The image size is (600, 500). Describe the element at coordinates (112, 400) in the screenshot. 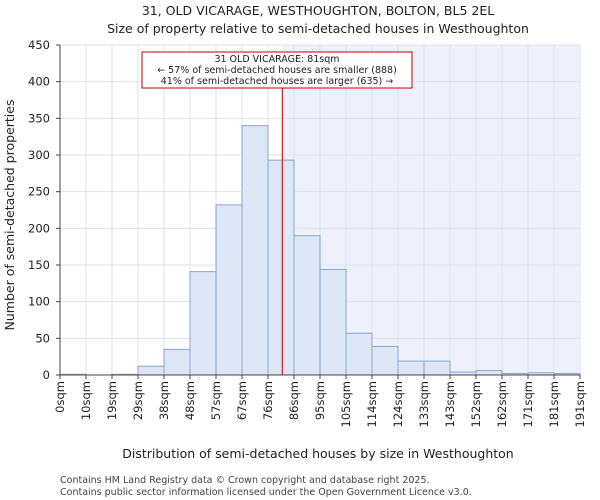

I see `x-tick-label: 19sqm` at that location.